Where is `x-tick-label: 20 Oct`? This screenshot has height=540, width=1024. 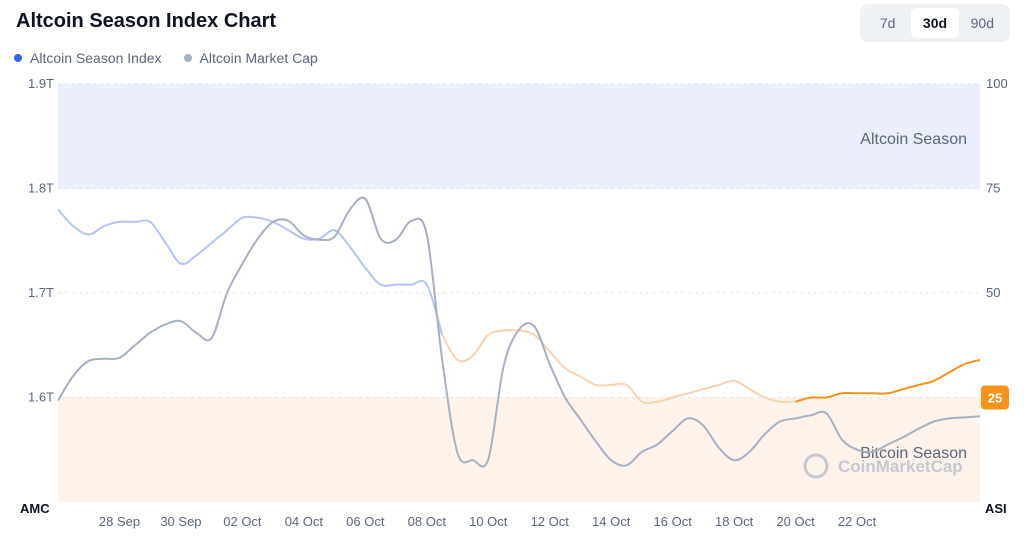 x-tick-label: 20 Oct is located at coordinates (795, 521).